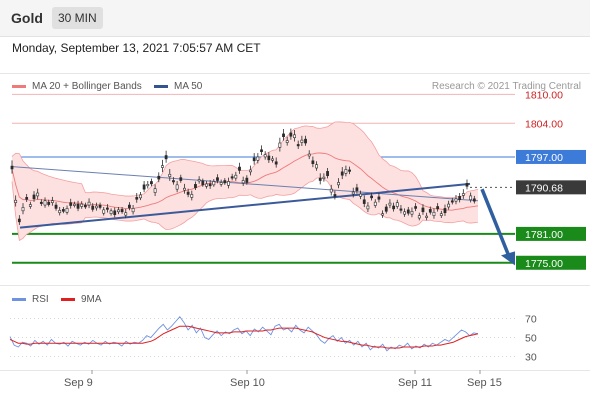 This screenshot has width=590, height=400. What do you see at coordinates (77, 18) in the screenshot?
I see `timeframe-button: 30 MIN` at bounding box center [77, 18].